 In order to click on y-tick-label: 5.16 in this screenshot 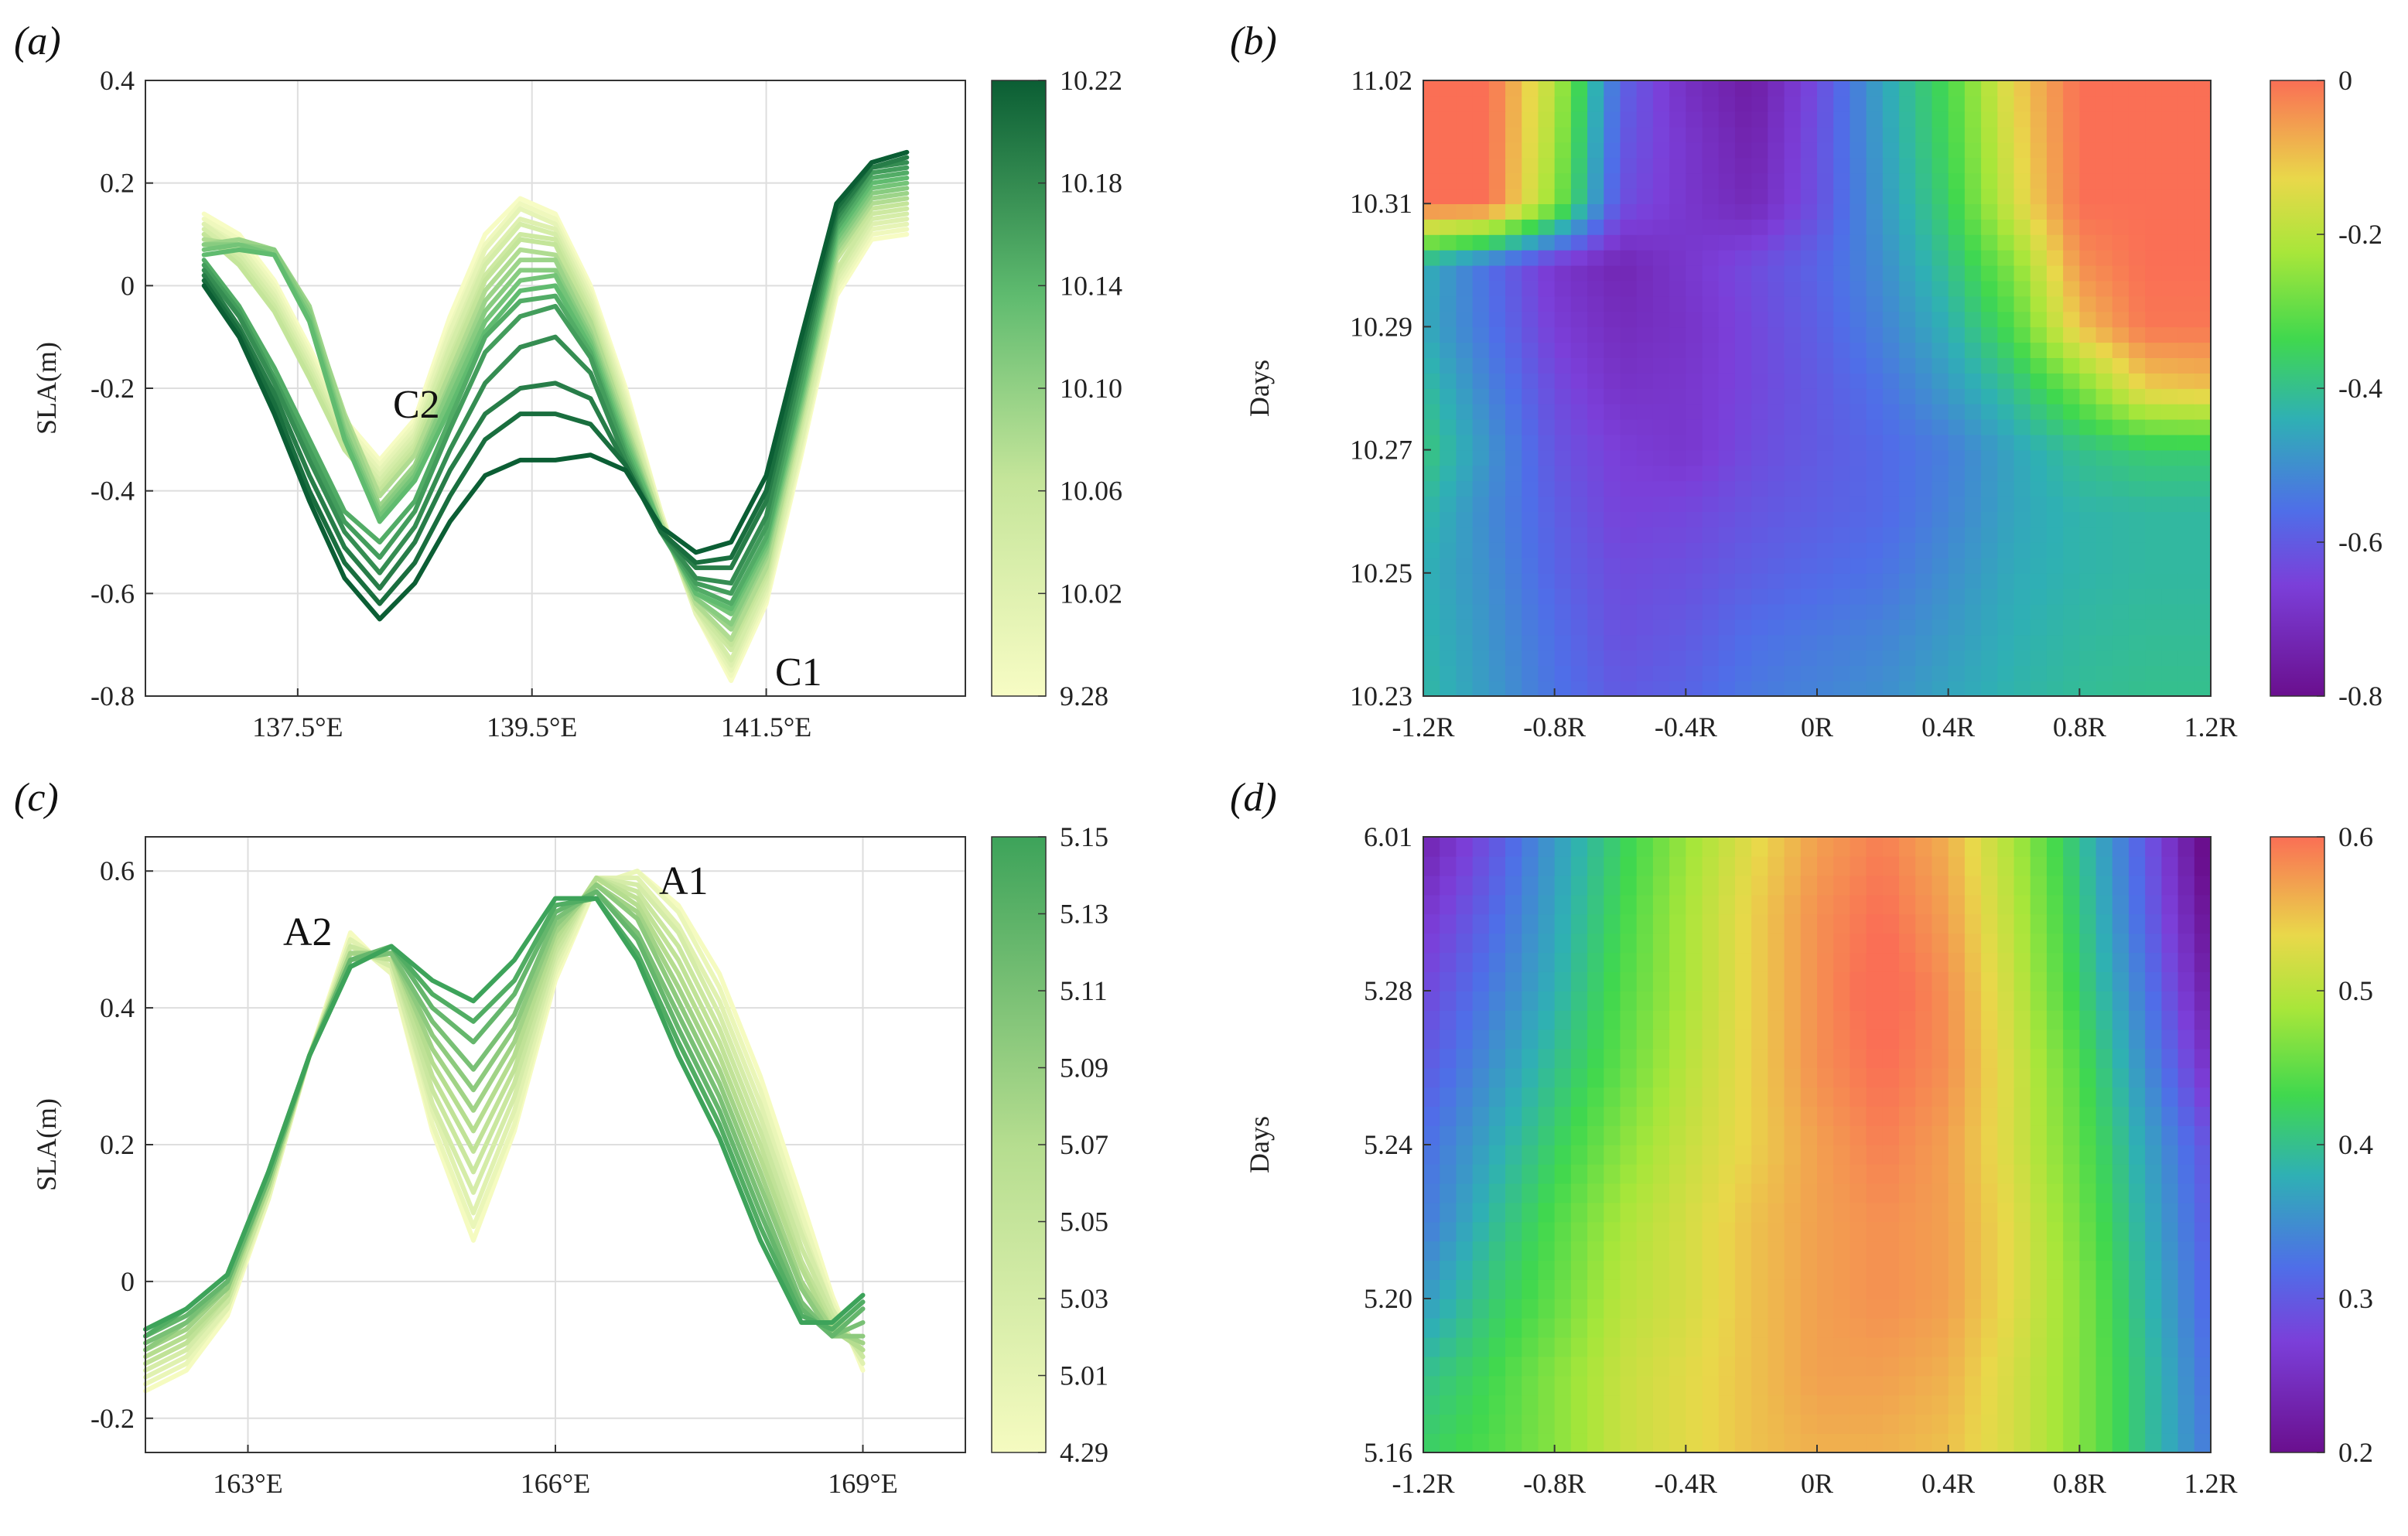, I will do `click(1388, 1452)`.